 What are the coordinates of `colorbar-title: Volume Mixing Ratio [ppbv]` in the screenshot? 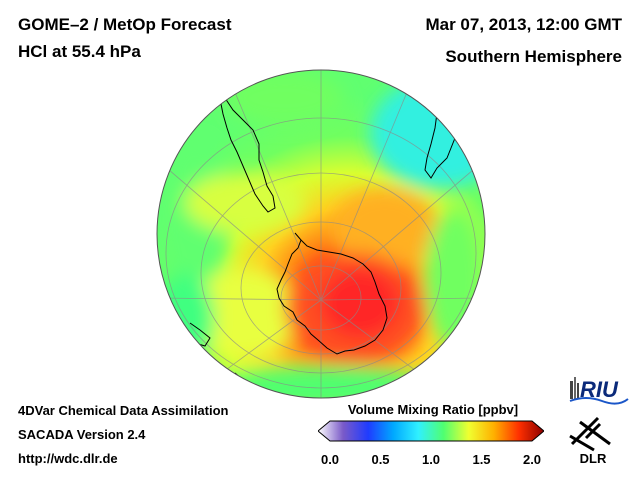 It's located at (433, 409).